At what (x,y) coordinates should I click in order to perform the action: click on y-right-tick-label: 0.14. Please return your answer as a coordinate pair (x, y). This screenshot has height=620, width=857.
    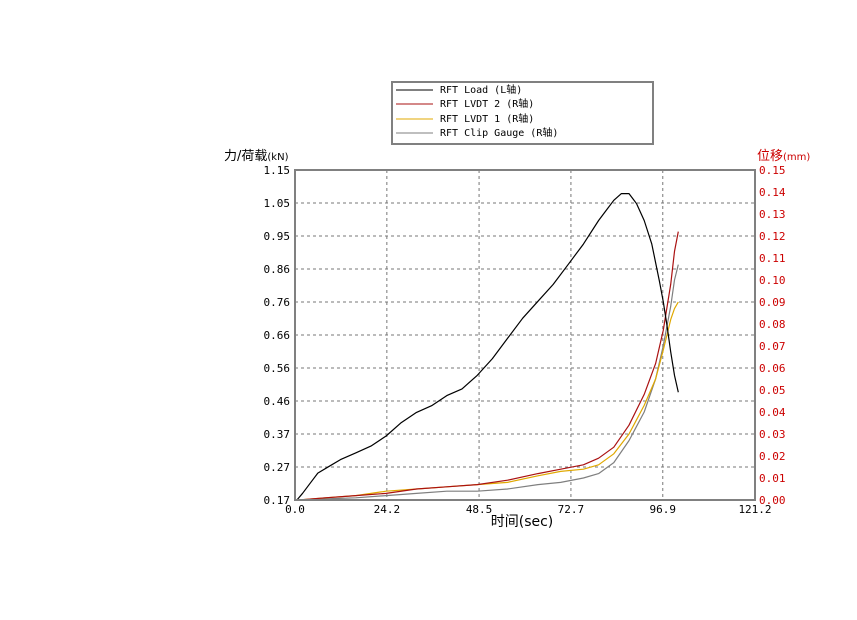
    Looking at the image, I should click on (772, 192).